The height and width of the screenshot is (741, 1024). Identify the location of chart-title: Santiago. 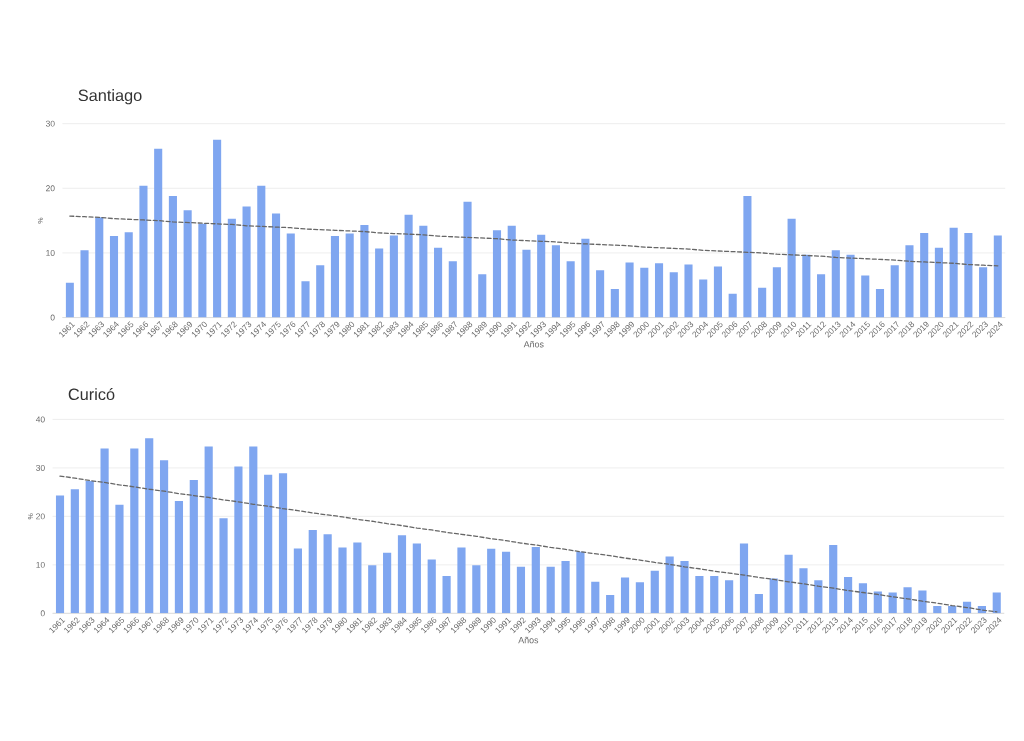
(110, 97).